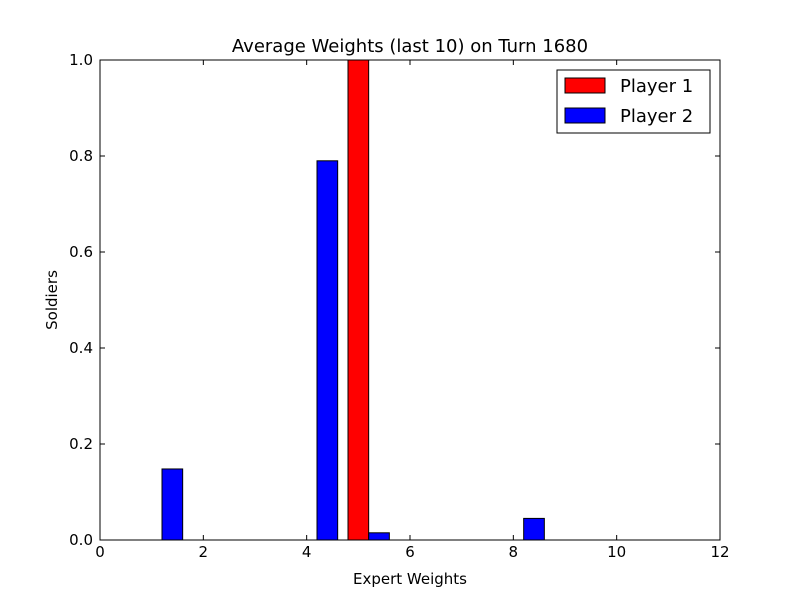 The image size is (800, 600). I want to click on legend-label-player-2: Player 2, so click(656, 116).